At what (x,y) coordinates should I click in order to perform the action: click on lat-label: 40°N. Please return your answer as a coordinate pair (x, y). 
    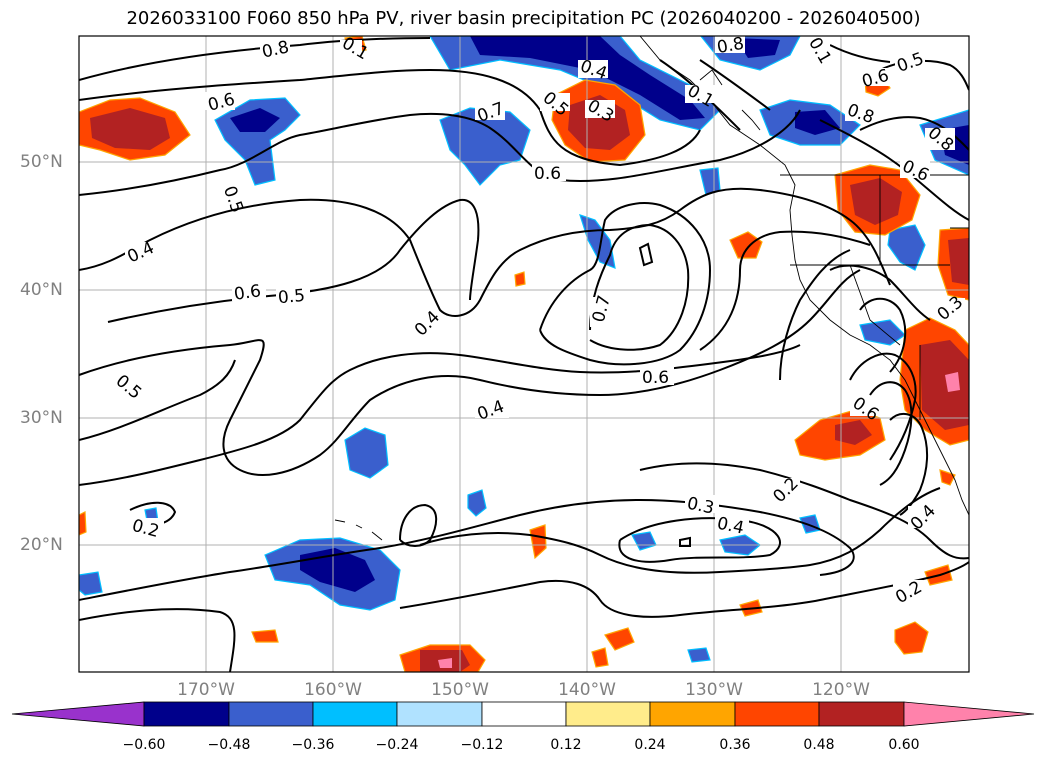
    Looking at the image, I should click on (41, 290).